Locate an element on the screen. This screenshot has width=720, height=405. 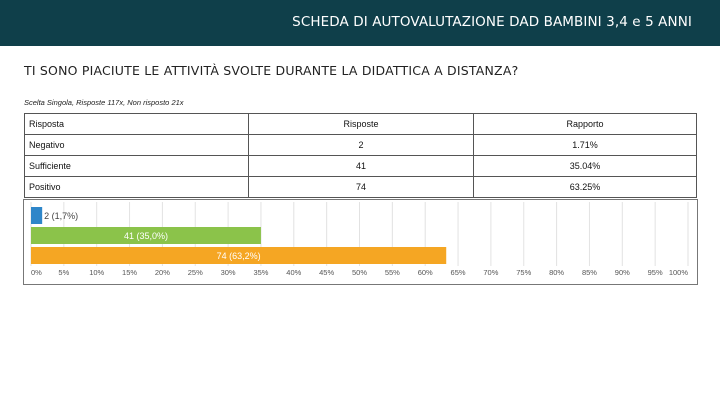
x-tick-label: 100% is located at coordinates (679, 272).